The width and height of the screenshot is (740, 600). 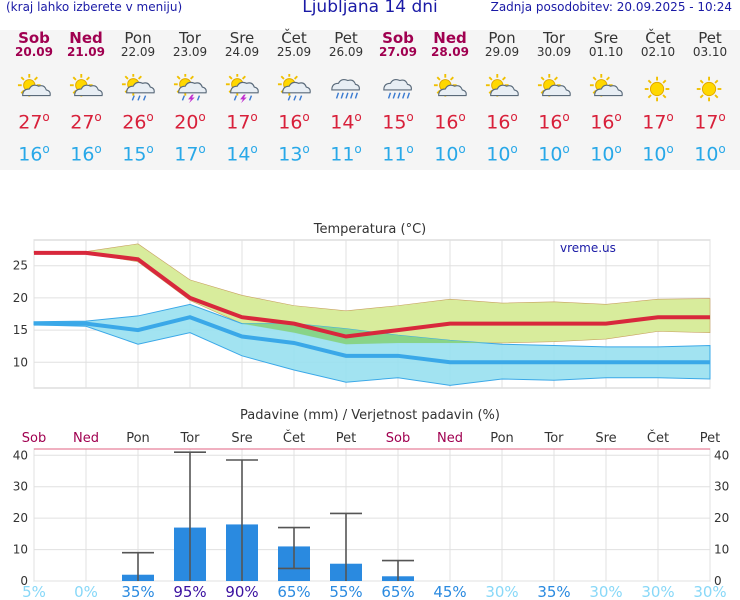 I want to click on day-date: 21.09, so click(x=86, y=52).